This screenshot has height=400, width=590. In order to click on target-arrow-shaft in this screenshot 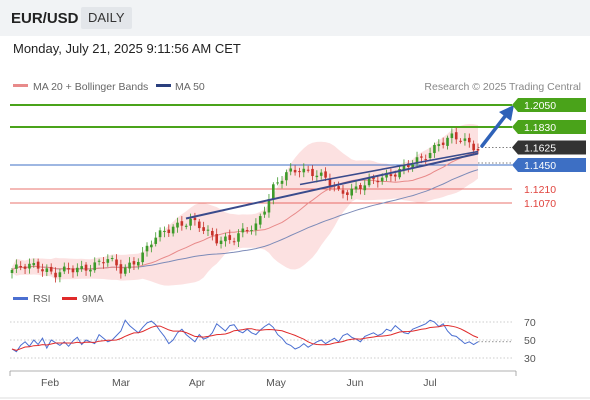, I will do `click(494, 130)`.